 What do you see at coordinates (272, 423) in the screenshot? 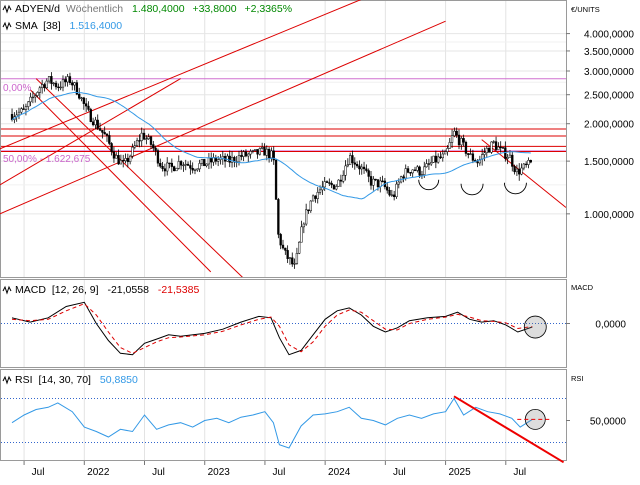
I see `rsi-line` at bounding box center [272, 423].